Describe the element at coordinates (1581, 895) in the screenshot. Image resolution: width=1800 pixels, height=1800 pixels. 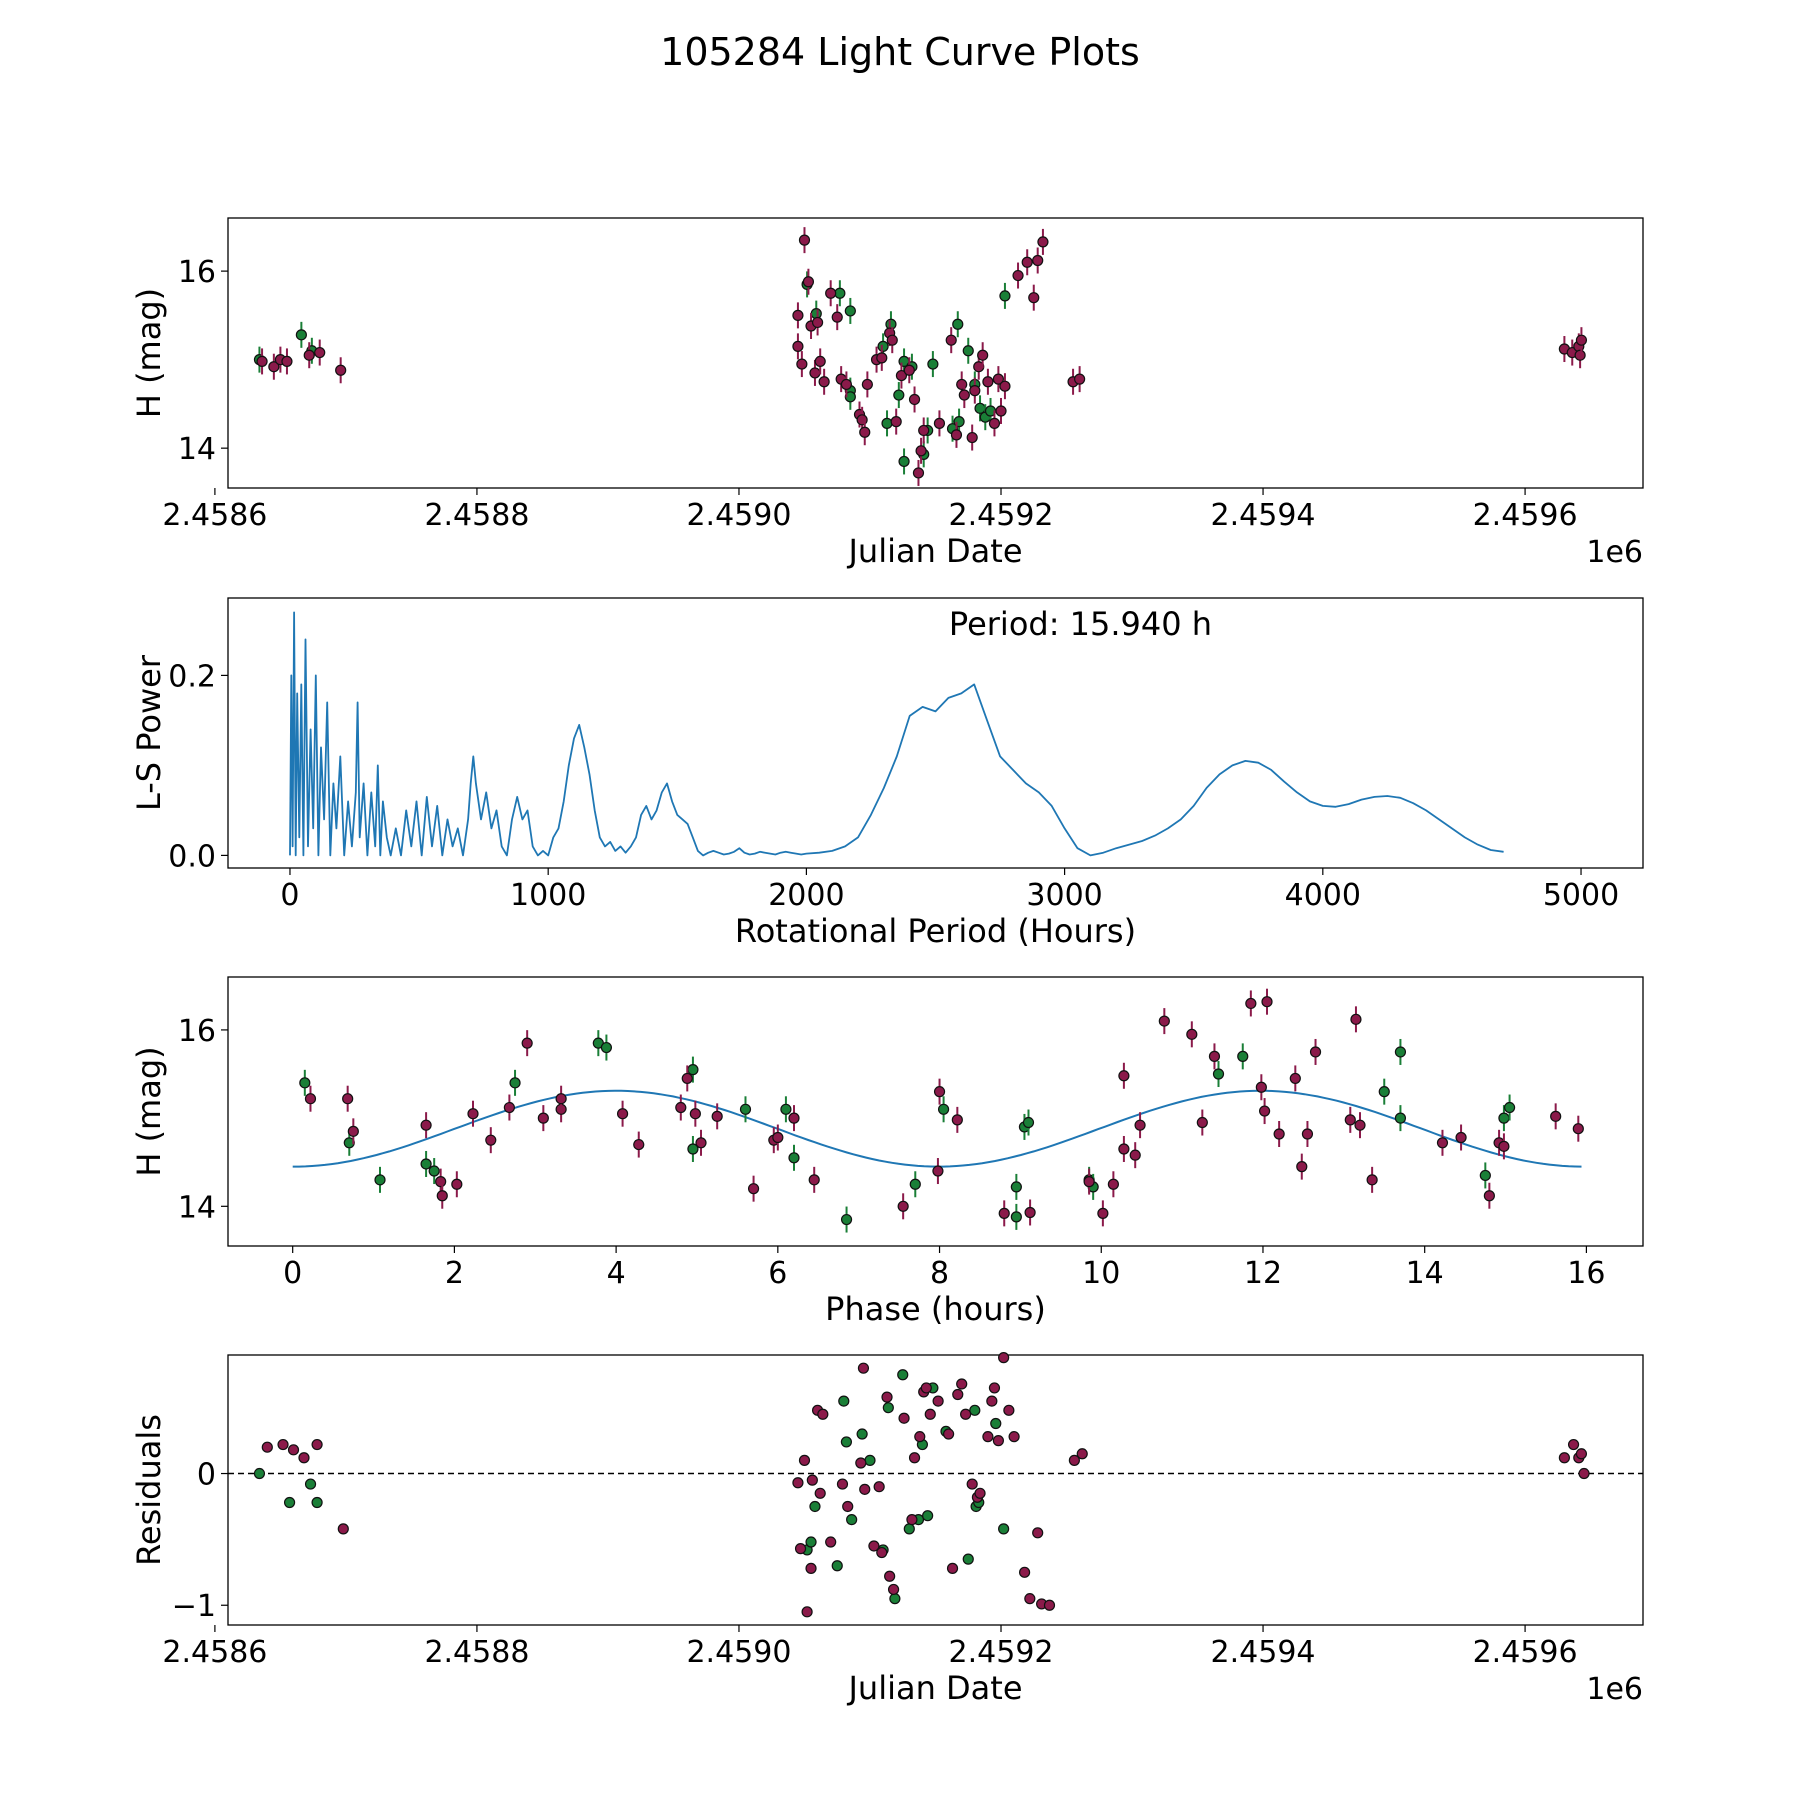
I see `x-tick-label: 5000` at that location.